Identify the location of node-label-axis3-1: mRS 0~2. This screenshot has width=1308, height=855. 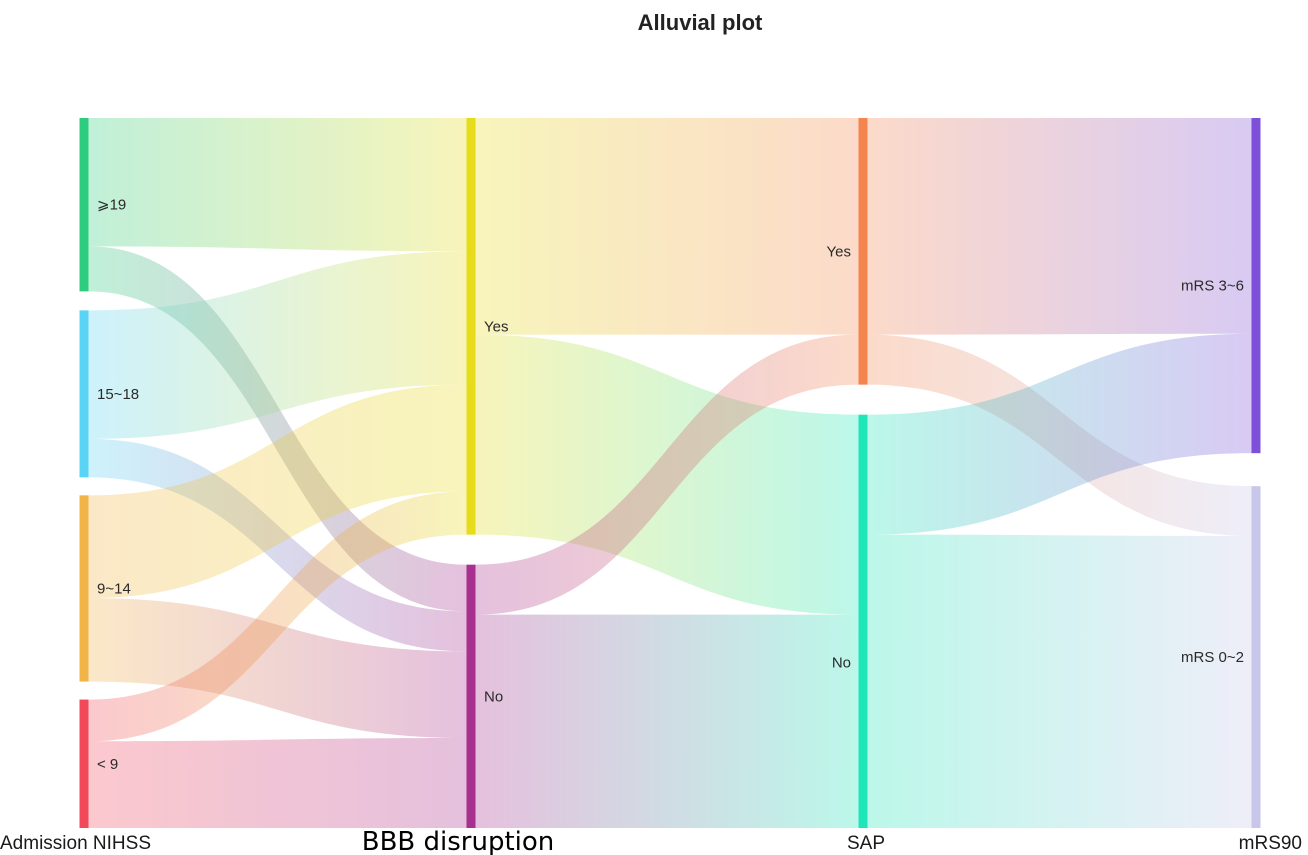
(1212, 657).